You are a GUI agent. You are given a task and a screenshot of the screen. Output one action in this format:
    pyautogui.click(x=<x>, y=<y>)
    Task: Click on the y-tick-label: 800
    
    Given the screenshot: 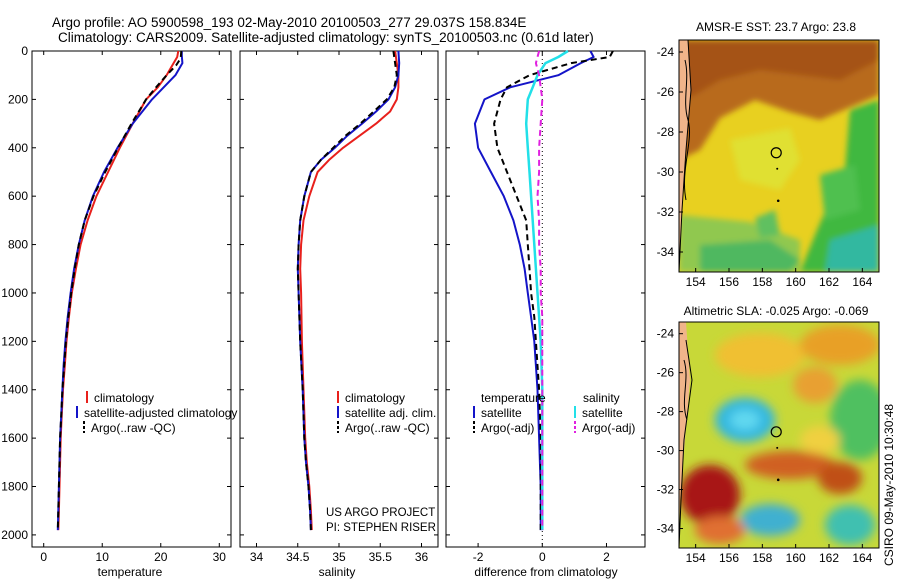 What is the action you would take?
    pyautogui.click(x=18, y=245)
    